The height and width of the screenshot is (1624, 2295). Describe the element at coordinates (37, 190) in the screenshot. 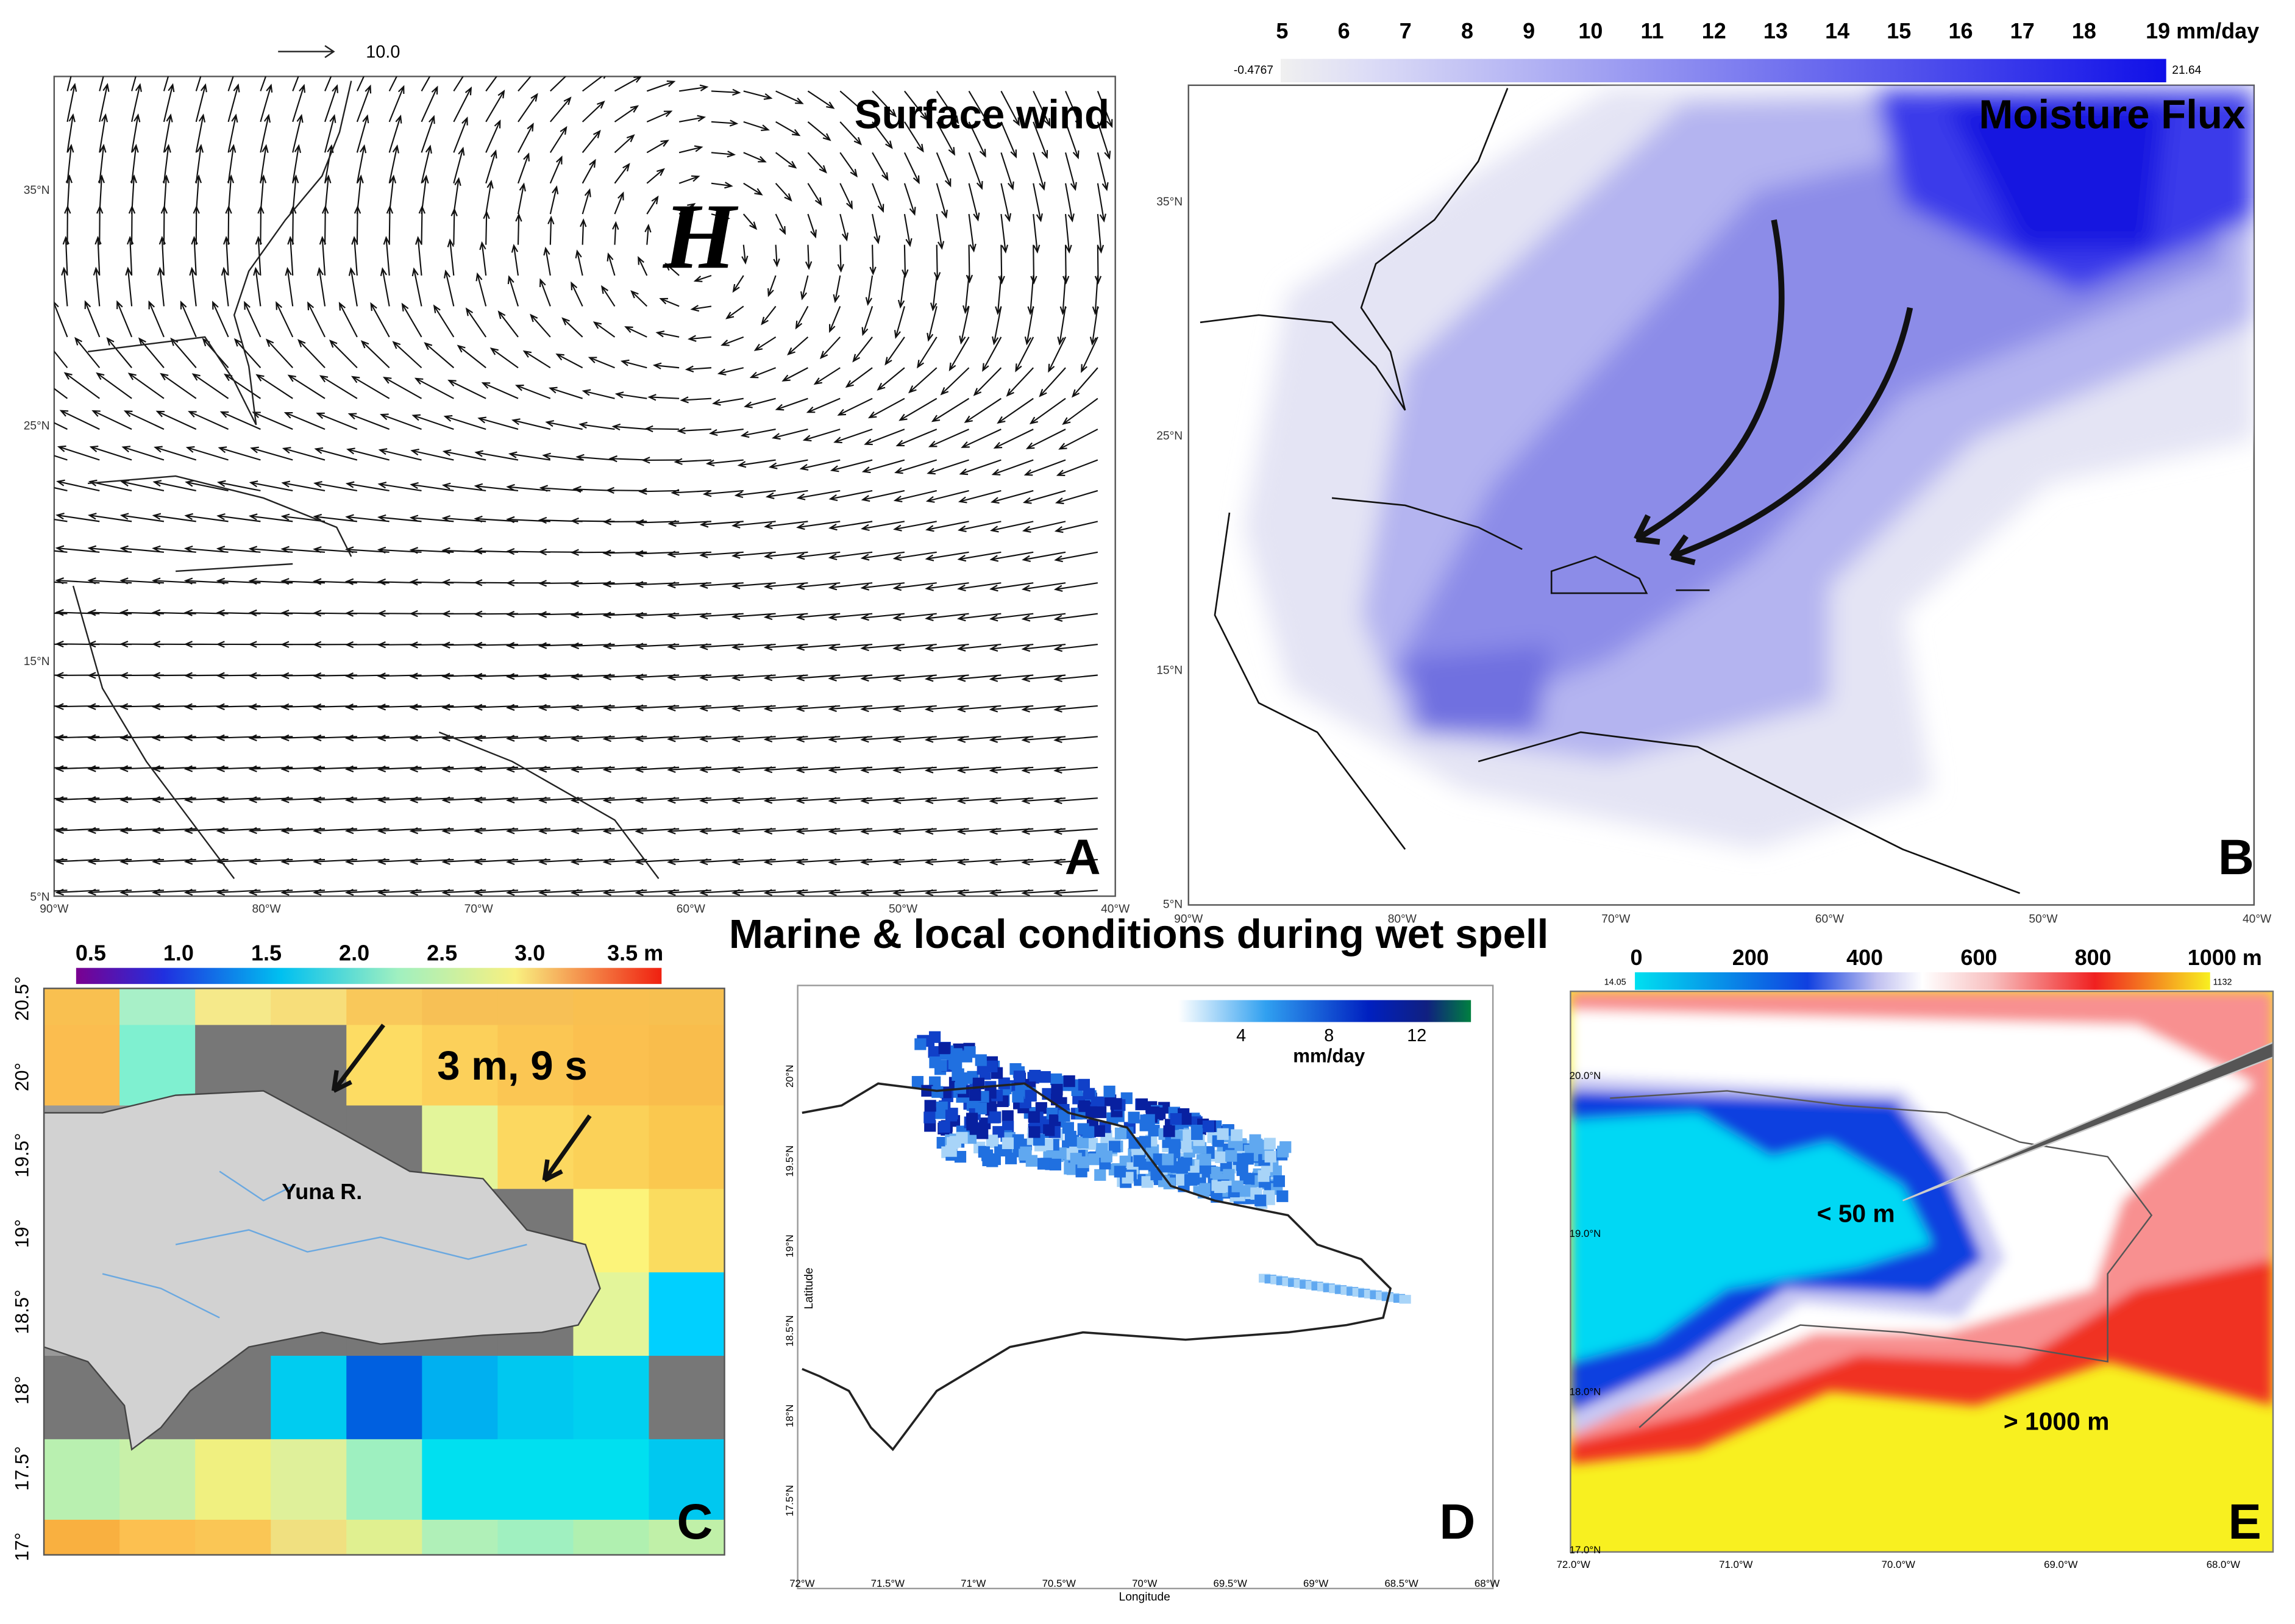

I see `y-tick-label: 35°N` at that location.